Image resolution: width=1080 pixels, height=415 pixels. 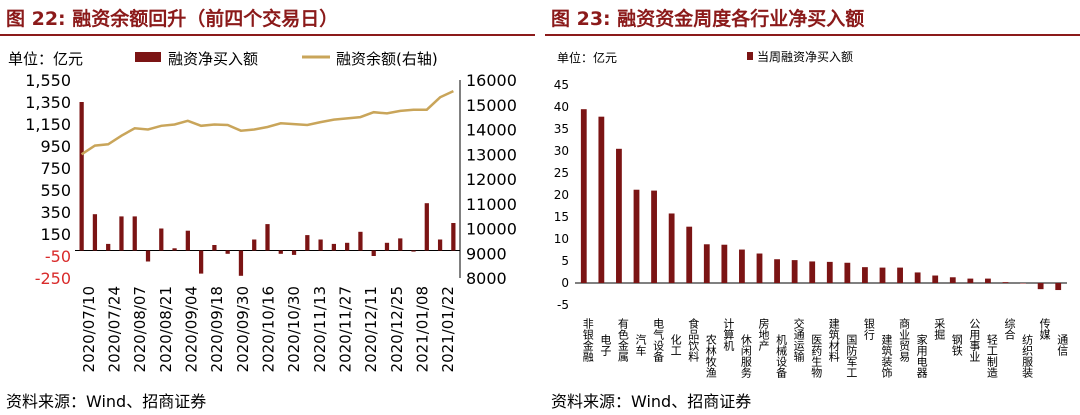 I want to click on left-chart-source: 资料来源：Wind、招商证券, so click(x=106, y=401).